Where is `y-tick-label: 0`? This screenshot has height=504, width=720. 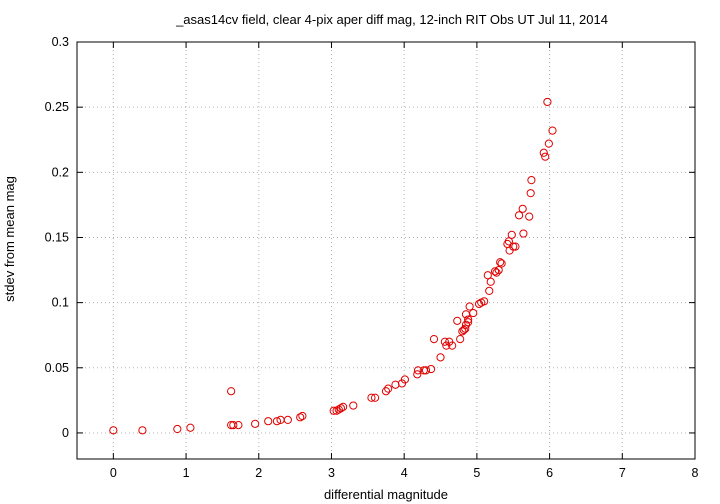
y-tick-label: 0 is located at coordinates (65, 433).